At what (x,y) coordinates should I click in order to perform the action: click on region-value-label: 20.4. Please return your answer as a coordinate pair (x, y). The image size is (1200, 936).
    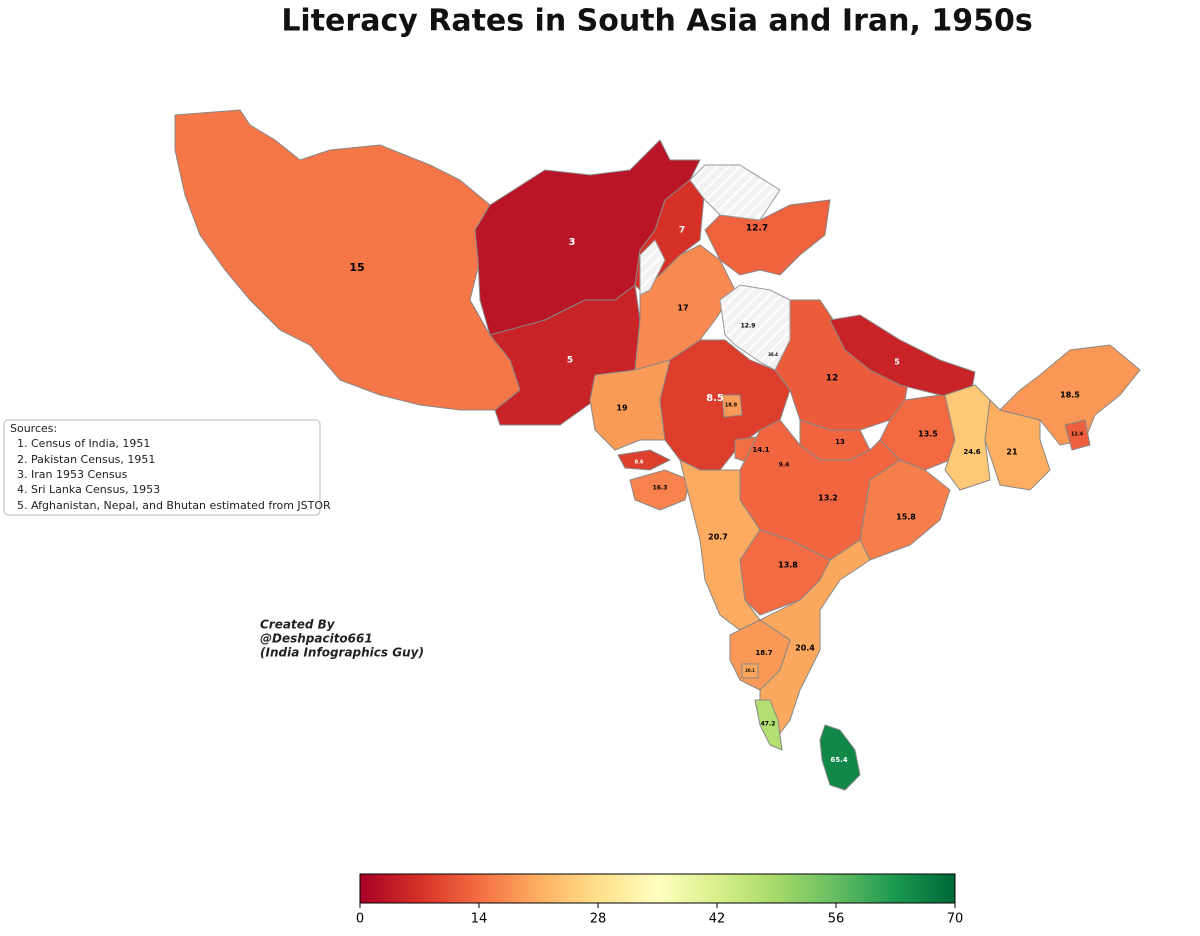
    Looking at the image, I should click on (805, 648).